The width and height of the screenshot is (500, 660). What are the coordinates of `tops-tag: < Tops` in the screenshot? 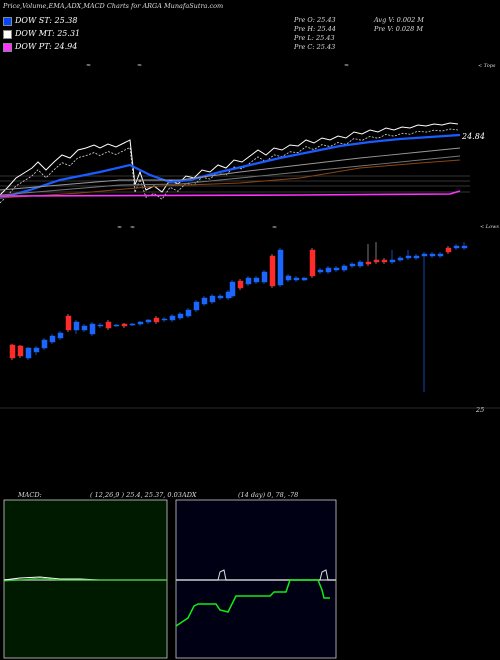 It's located at (487, 66).